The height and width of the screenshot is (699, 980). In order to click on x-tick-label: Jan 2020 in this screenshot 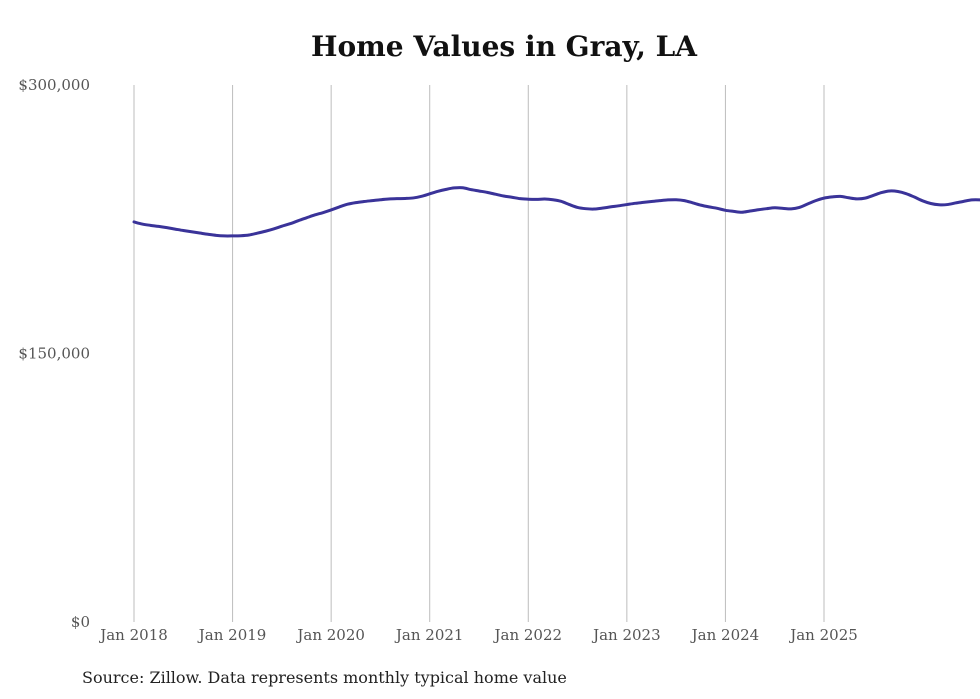, I will do `click(330, 635)`.